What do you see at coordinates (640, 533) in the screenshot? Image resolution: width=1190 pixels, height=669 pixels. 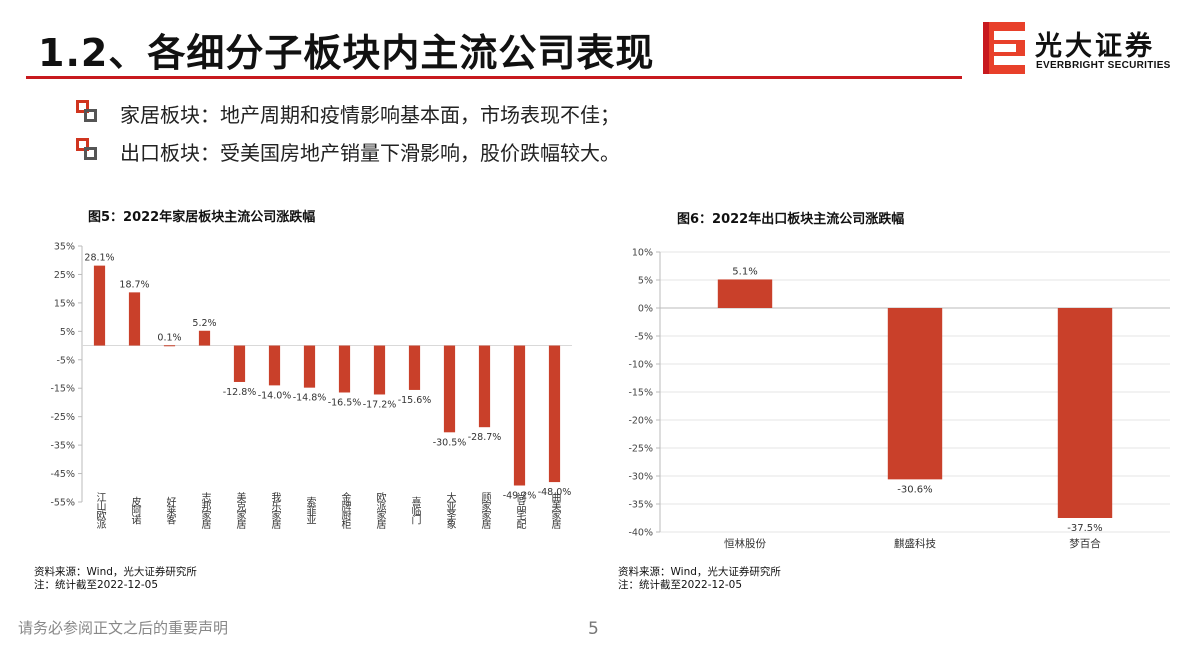 I see `chart2-ytick-label: -40%` at bounding box center [640, 533].